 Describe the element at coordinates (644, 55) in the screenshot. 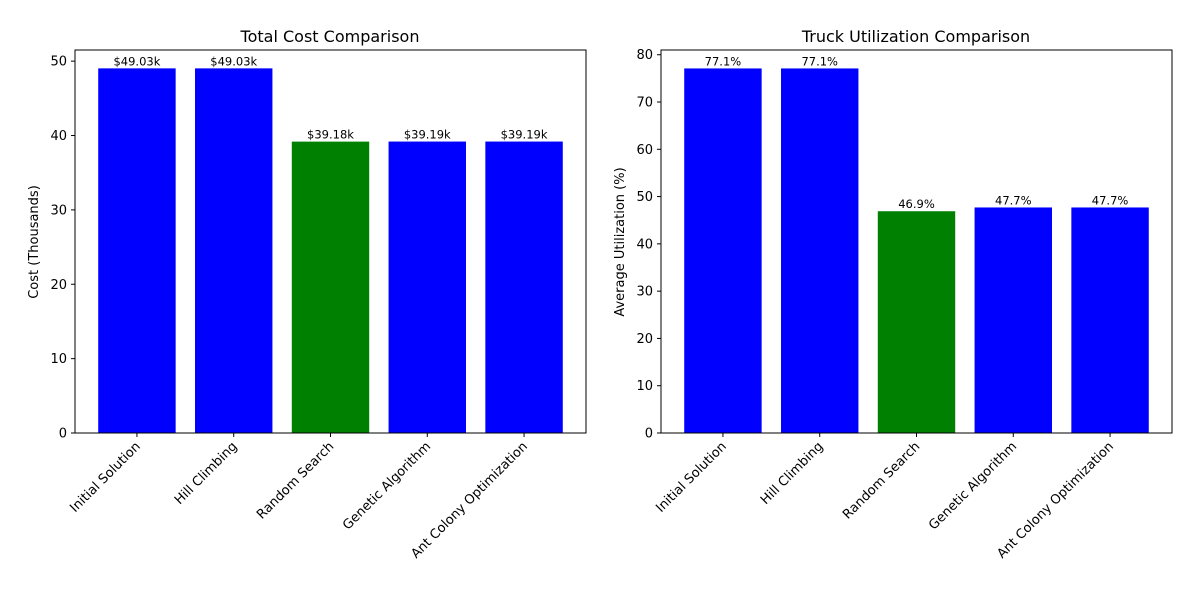

I see `y-tick-label: 80` at that location.